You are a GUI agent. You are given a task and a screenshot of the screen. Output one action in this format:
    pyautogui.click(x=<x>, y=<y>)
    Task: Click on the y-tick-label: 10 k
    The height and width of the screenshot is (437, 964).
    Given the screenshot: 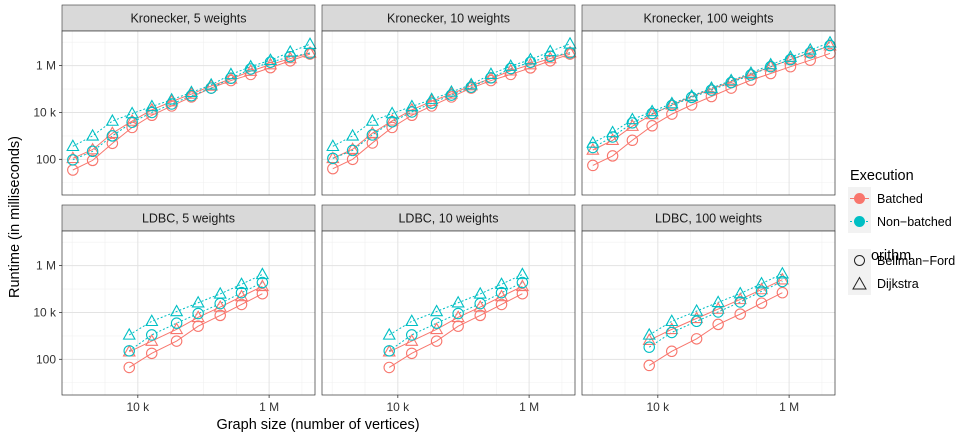 What is the action you would take?
    pyautogui.click(x=45, y=112)
    